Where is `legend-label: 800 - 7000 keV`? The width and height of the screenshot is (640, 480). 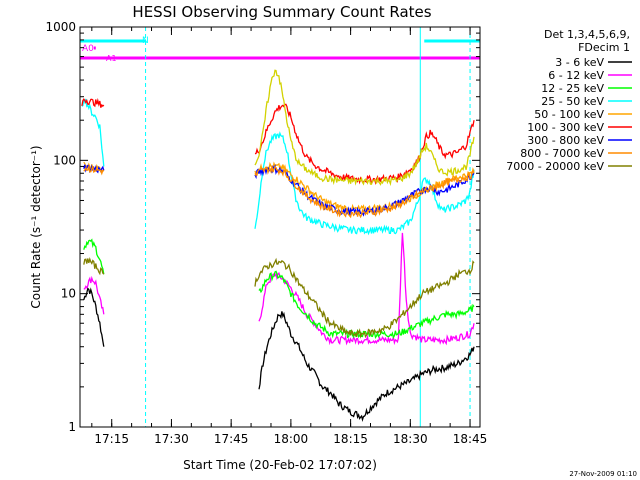
legend-label: 800 - 7000 keV is located at coordinates (562, 153).